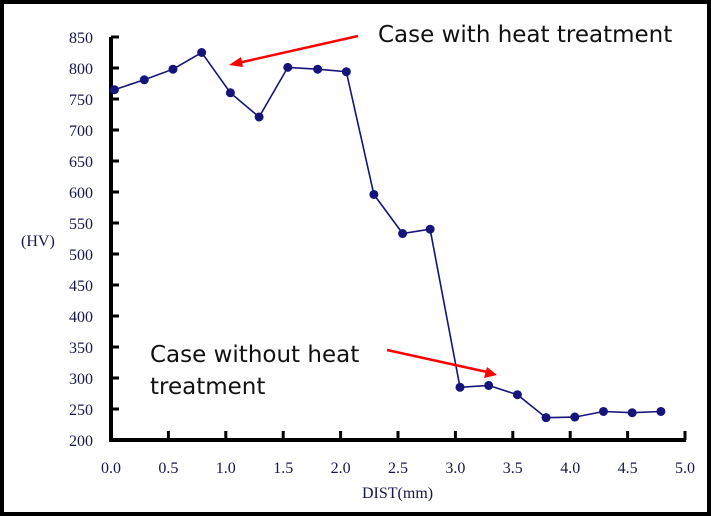  I want to click on y-tick-label: 600, so click(81, 193).